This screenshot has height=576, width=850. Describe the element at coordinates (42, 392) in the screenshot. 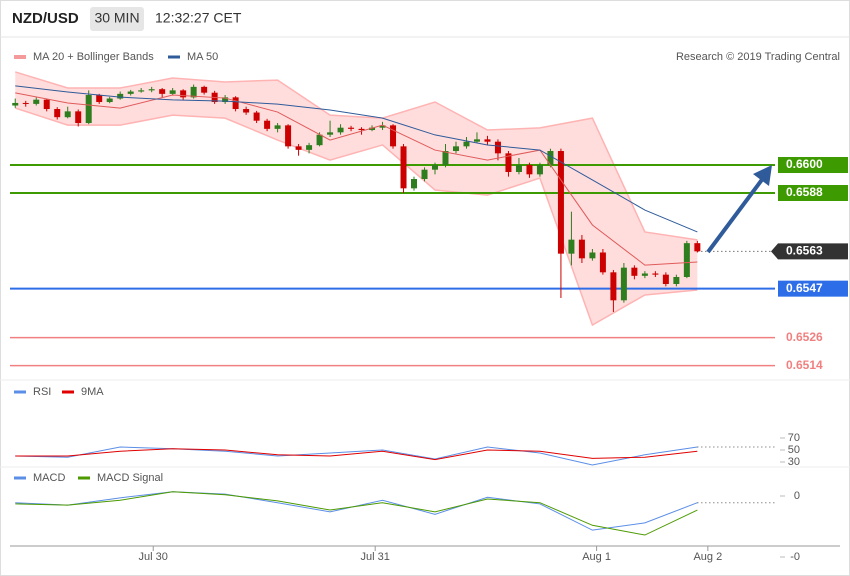

I see `legend-label: RSI` at that location.